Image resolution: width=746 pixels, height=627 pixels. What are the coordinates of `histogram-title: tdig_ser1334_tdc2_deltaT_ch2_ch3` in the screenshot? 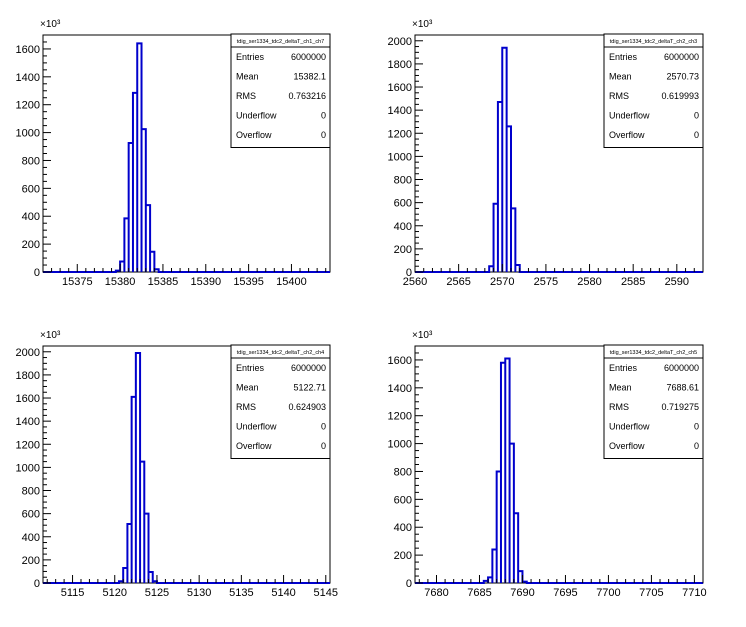 It's located at (653, 42).